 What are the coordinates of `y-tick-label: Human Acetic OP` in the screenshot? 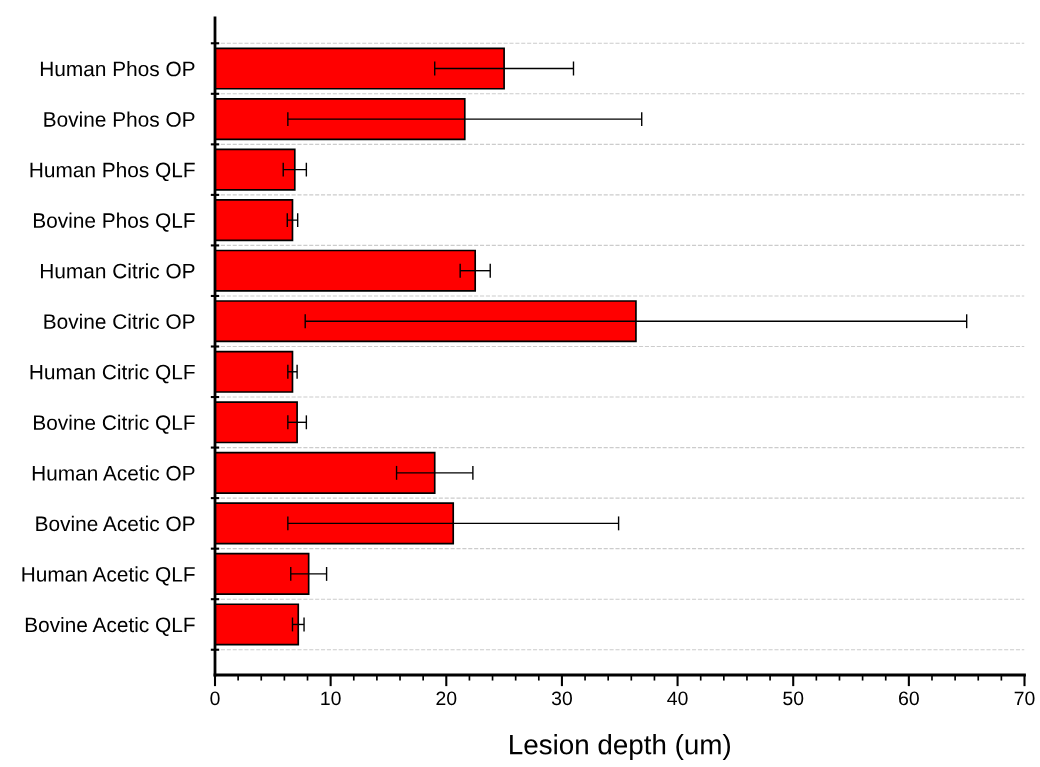 It's located at (113, 473).